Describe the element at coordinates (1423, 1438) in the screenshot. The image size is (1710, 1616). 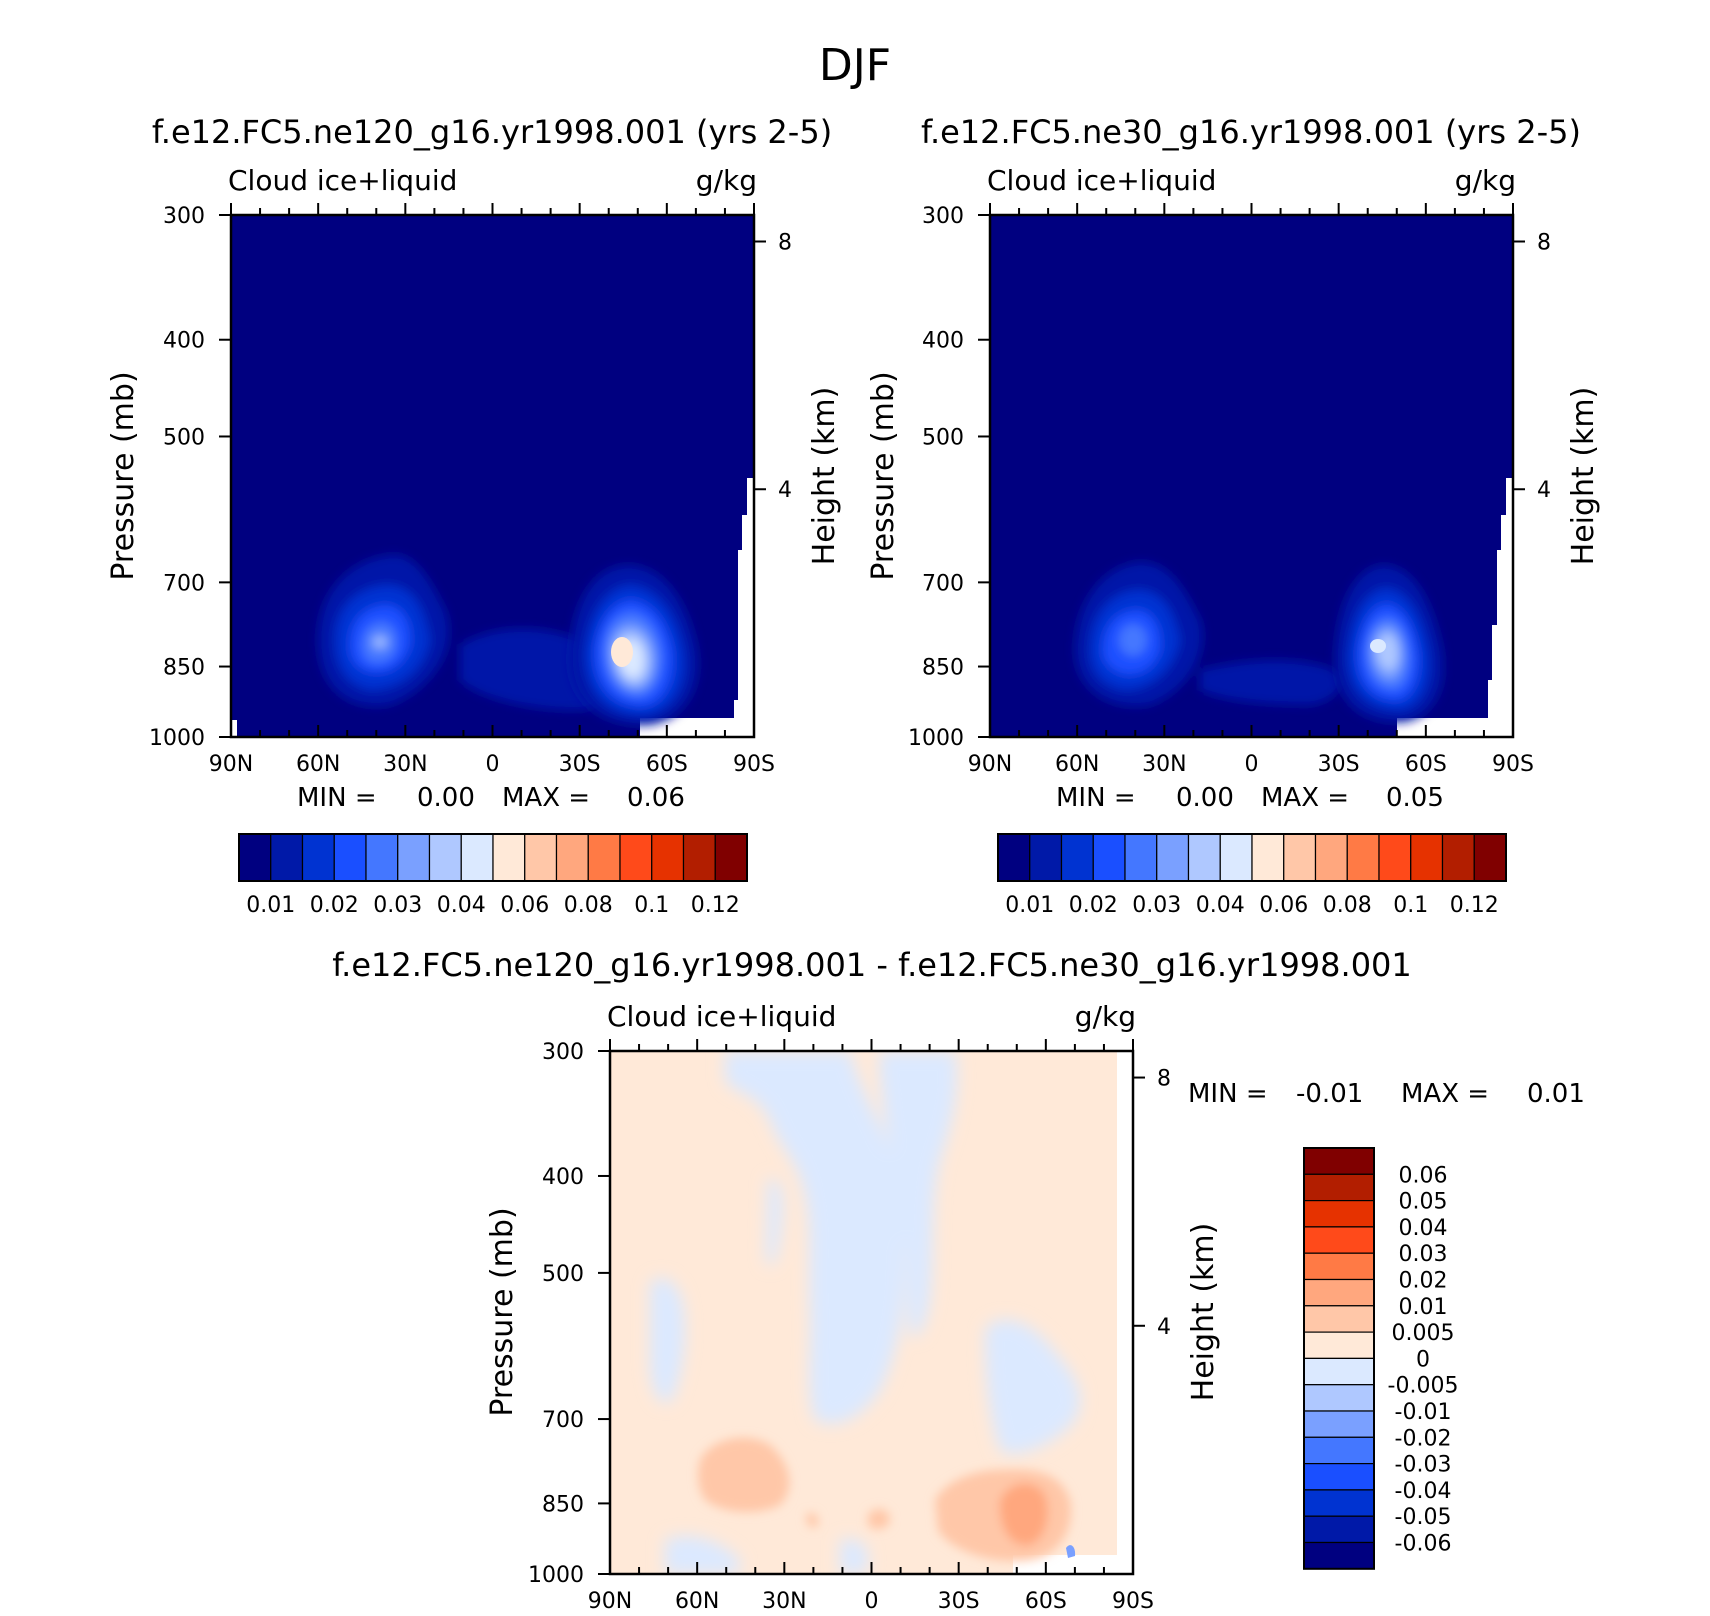
I see `colorbar-tick-label: -0.02` at that location.